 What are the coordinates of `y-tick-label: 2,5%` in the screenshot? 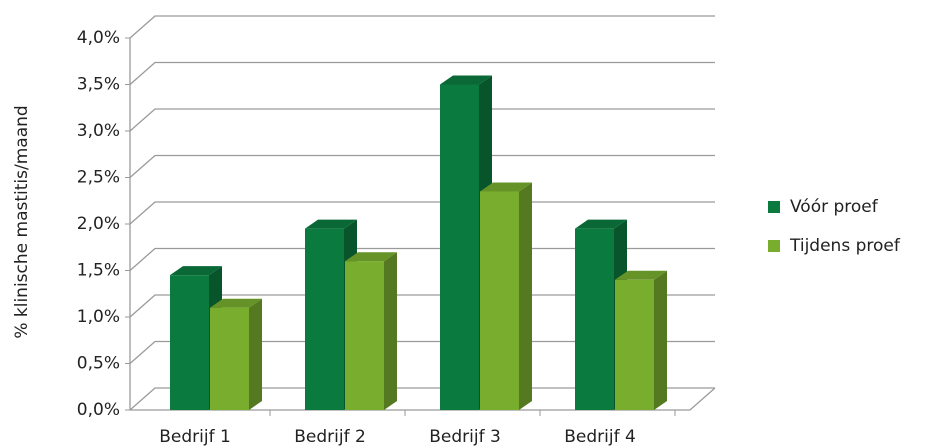 It's located at (98, 178).